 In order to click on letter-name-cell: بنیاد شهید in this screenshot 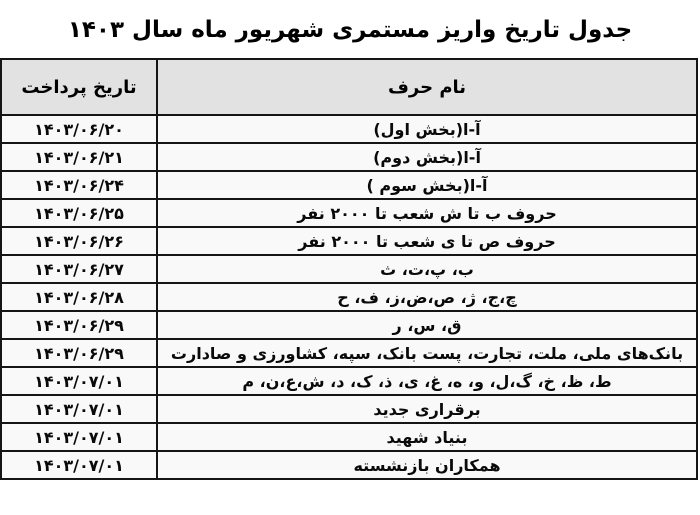, I will do `click(427, 437)`.